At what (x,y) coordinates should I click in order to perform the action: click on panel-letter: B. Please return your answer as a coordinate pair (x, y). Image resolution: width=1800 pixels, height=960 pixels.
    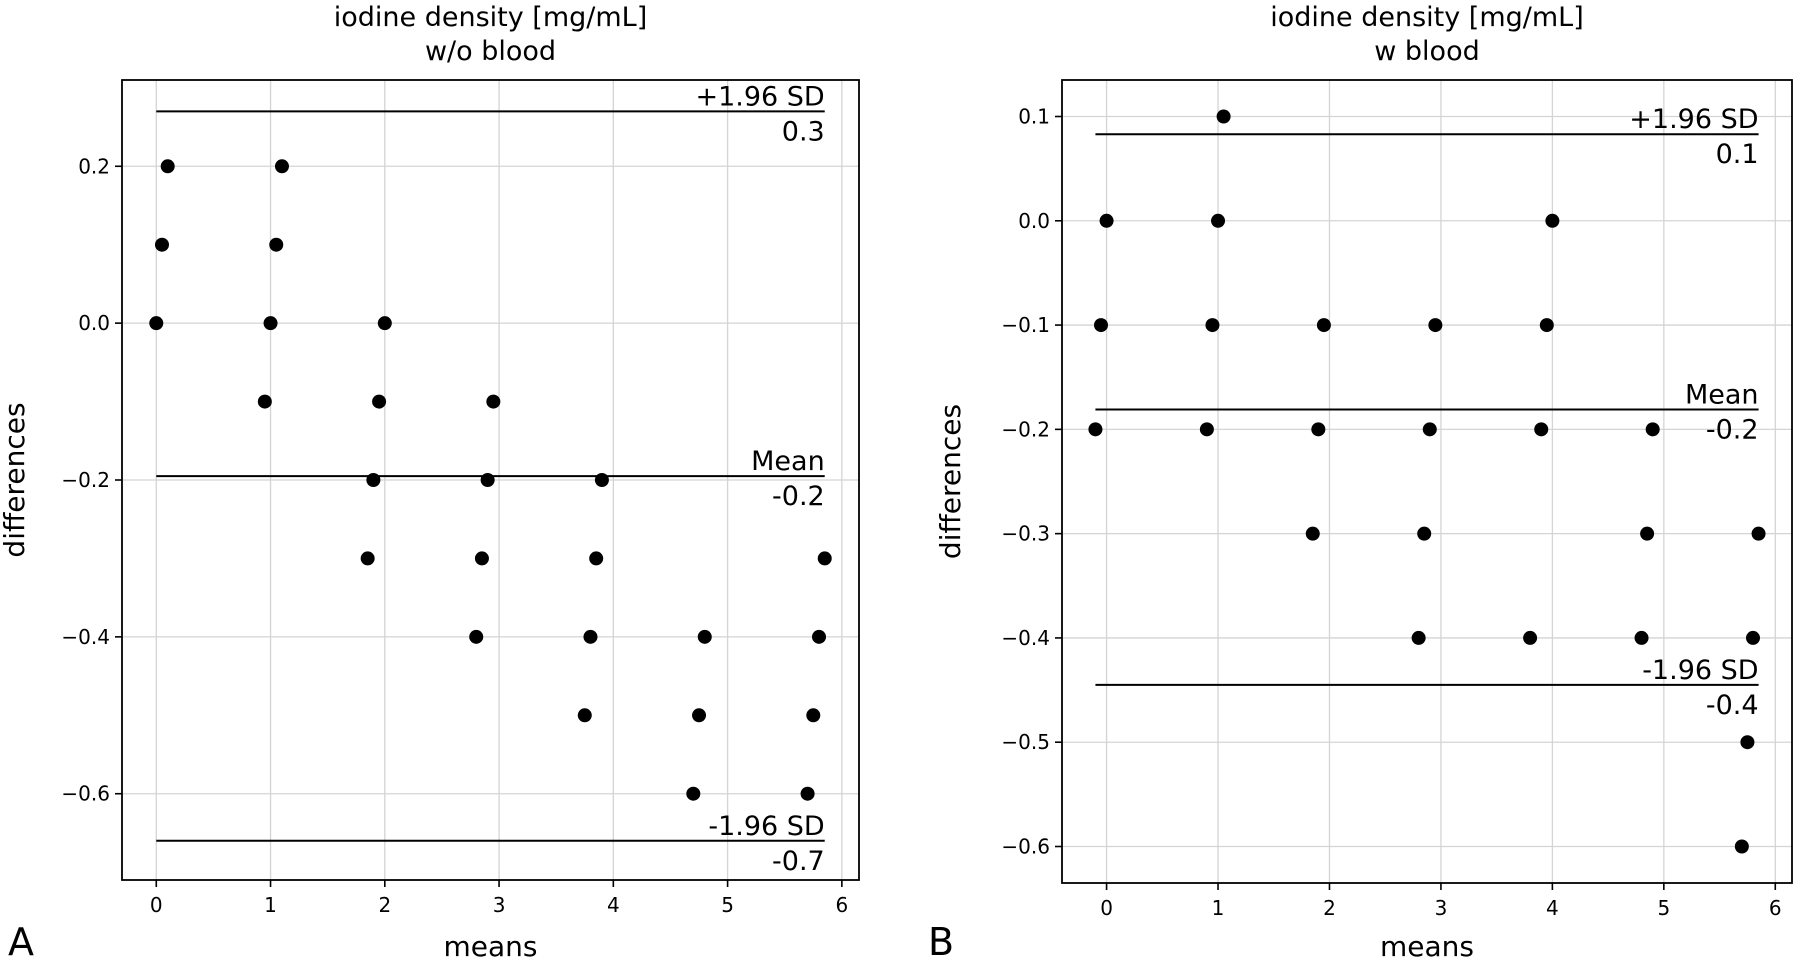
    Looking at the image, I should click on (941, 940).